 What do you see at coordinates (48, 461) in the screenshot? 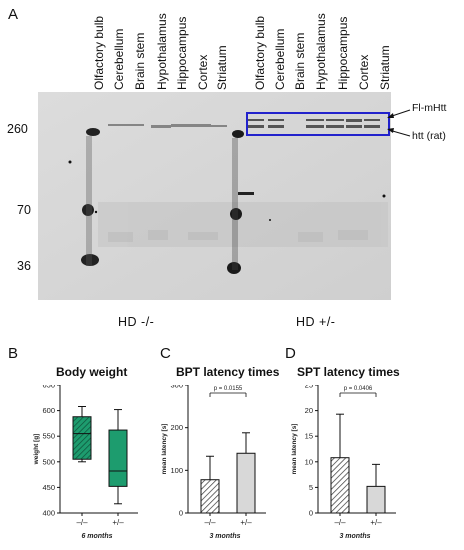
I see `y-tick-label: 500` at bounding box center [48, 461].